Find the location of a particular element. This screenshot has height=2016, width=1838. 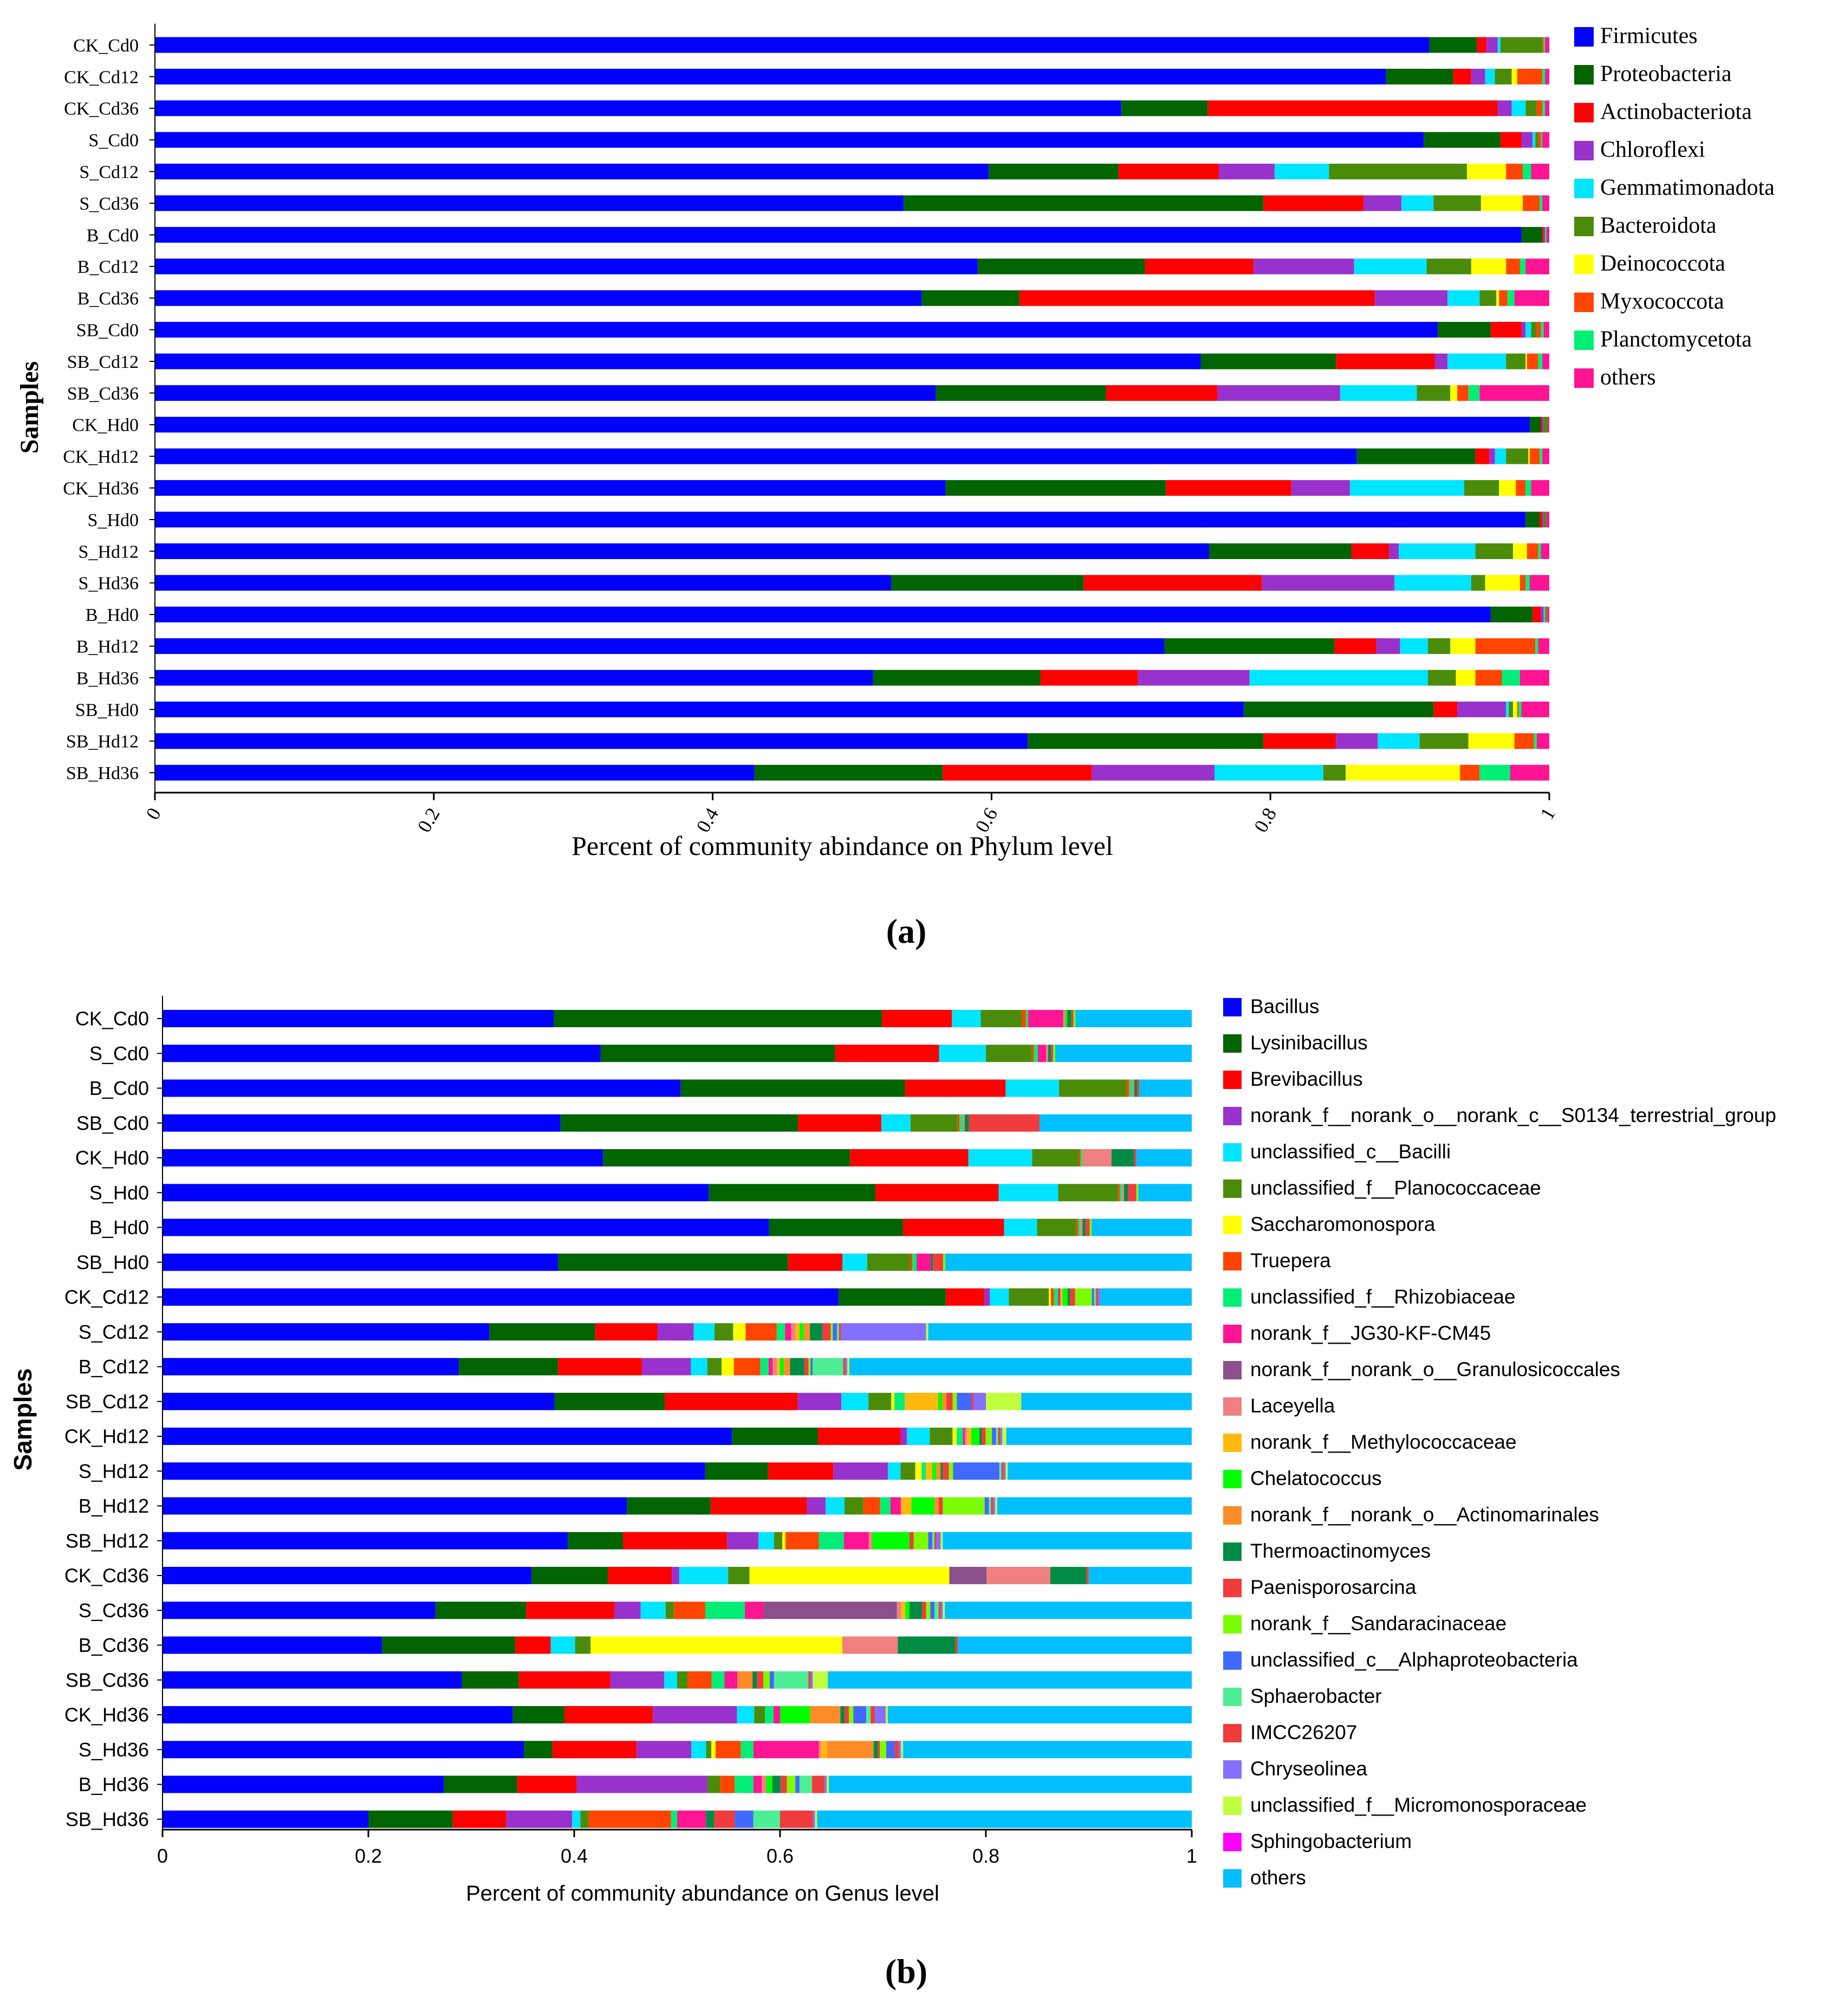

bar-segment-b-hd0-others is located at coordinates (1142, 1227).